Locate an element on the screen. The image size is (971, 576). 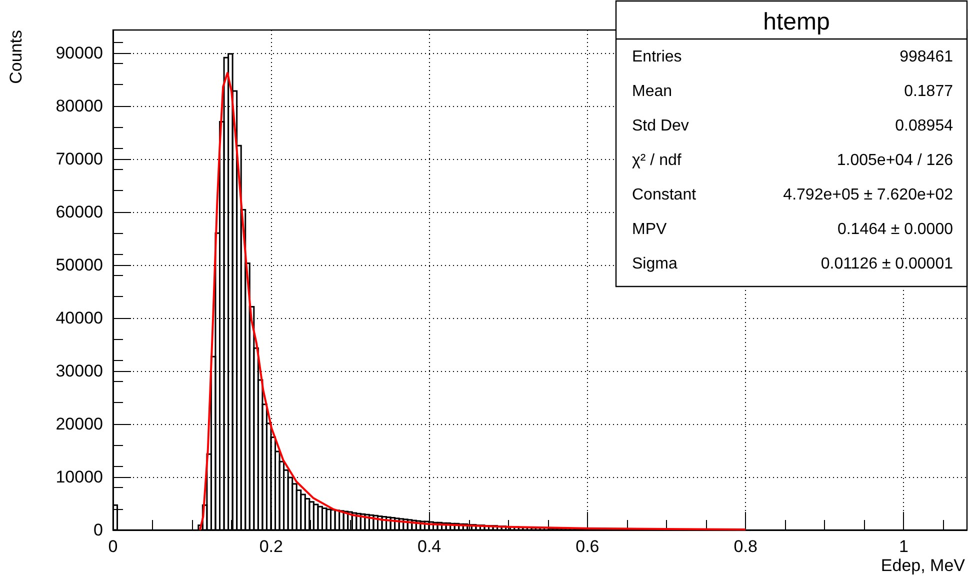
chart-title: htemp is located at coordinates (796, 22).